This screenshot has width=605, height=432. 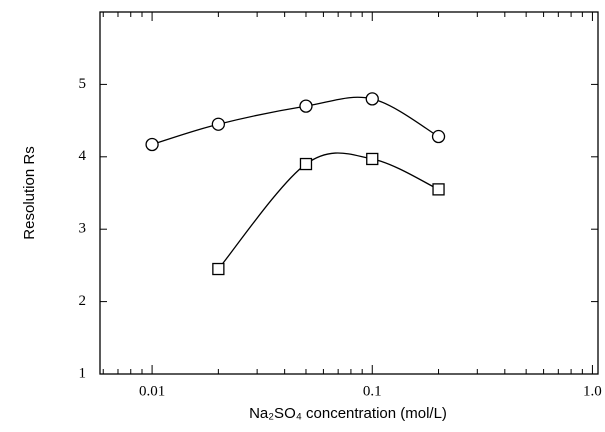 What do you see at coordinates (592, 391) in the screenshot?
I see `x-tick-label: 1.0` at bounding box center [592, 391].